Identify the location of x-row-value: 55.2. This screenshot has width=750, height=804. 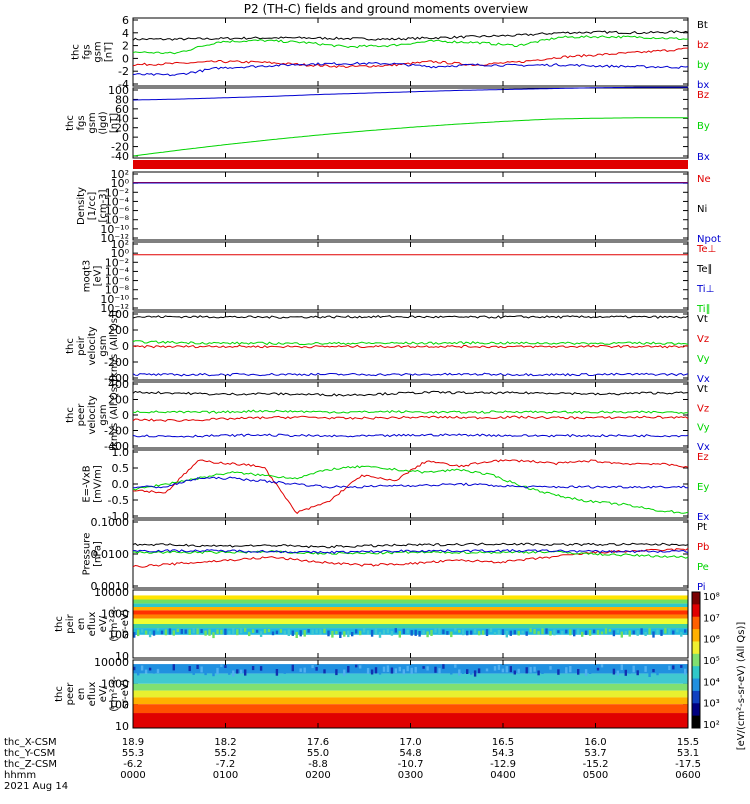
(225, 753).